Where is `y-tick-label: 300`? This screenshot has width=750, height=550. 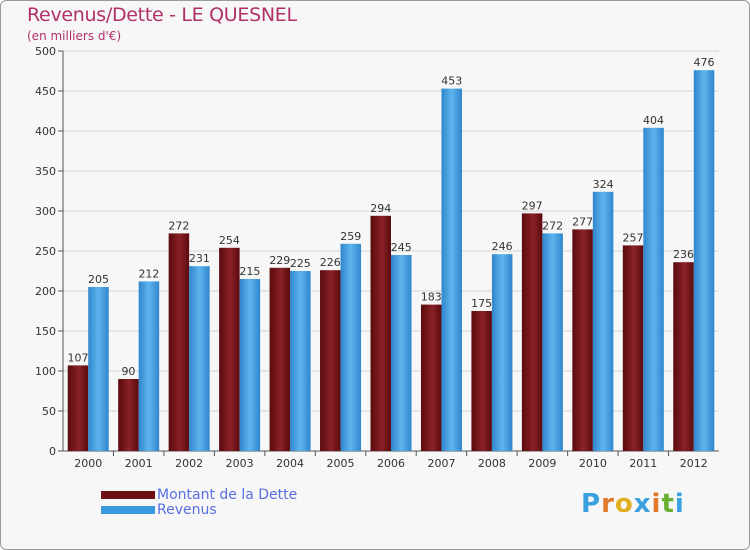 y-tick-label: 300 is located at coordinates (45, 211).